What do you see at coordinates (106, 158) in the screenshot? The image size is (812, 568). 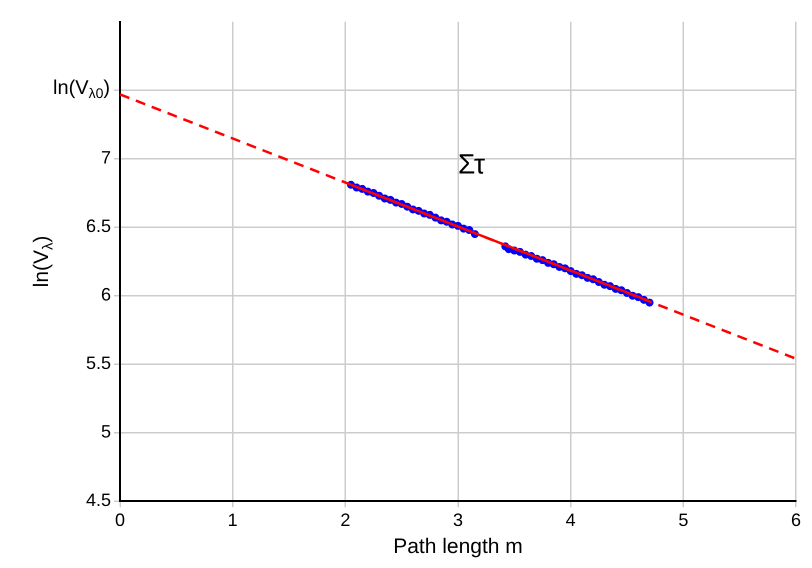 I see `y-tick-label: 7` at bounding box center [106, 158].